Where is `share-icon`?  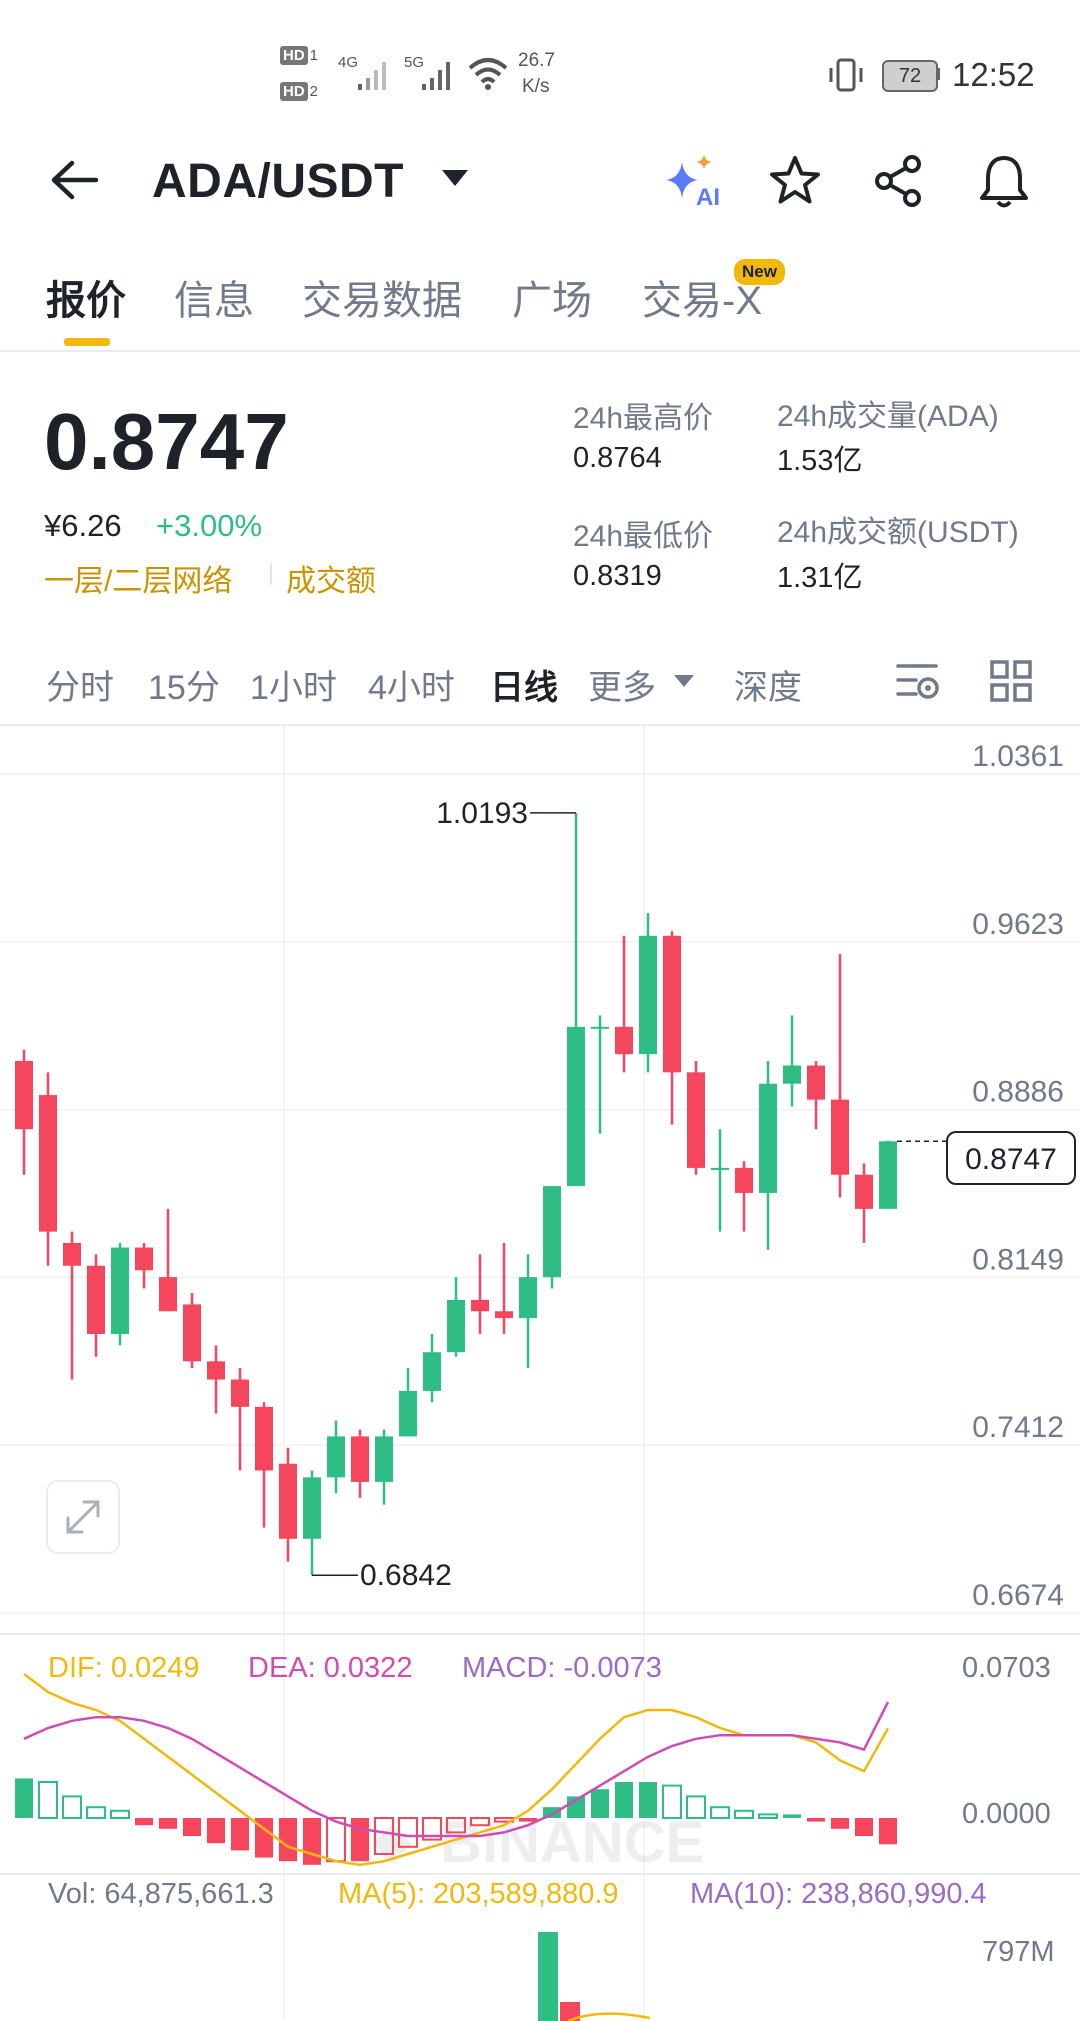
share-icon is located at coordinates (899, 181).